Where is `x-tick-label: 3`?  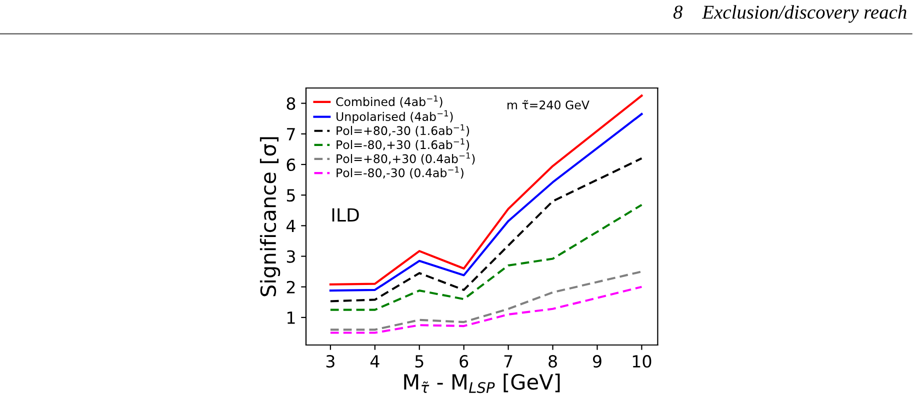
x-tick-label: 3 is located at coordinates (330, 361).